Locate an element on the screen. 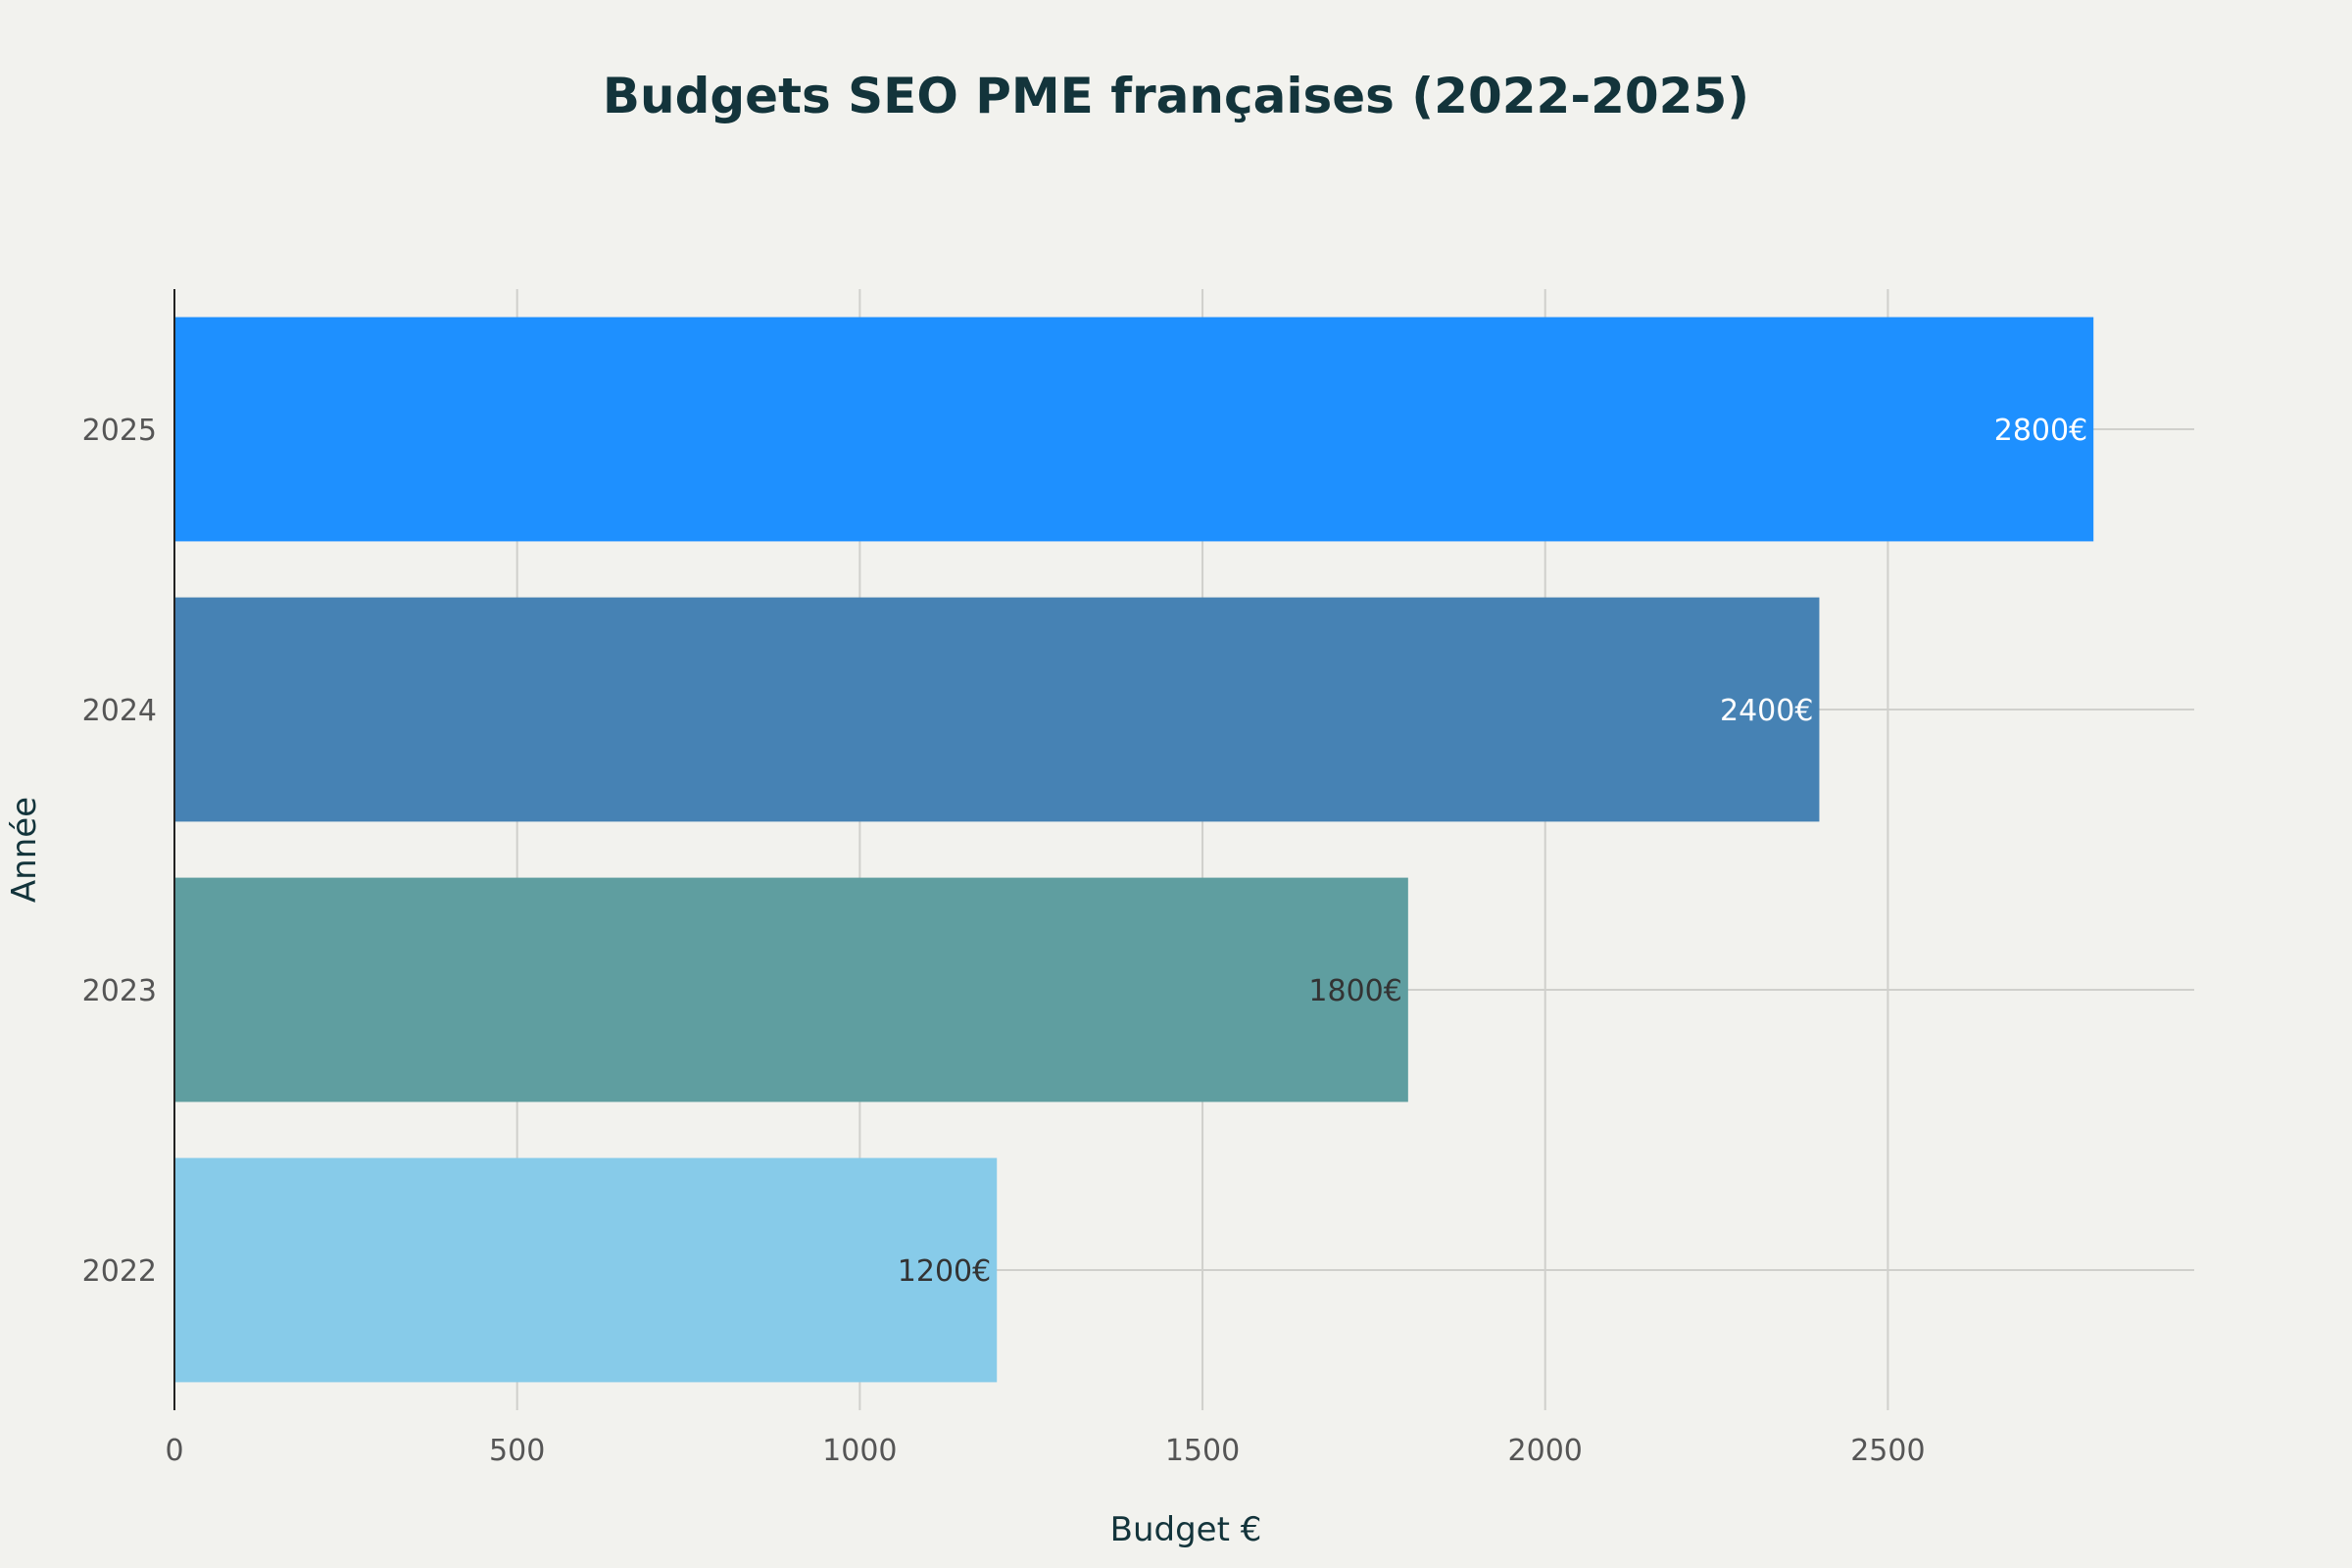 The width and height of the screenshot is (2352, 1568). data-label-2022: 1200€ is located at coordinates (944, 1271).